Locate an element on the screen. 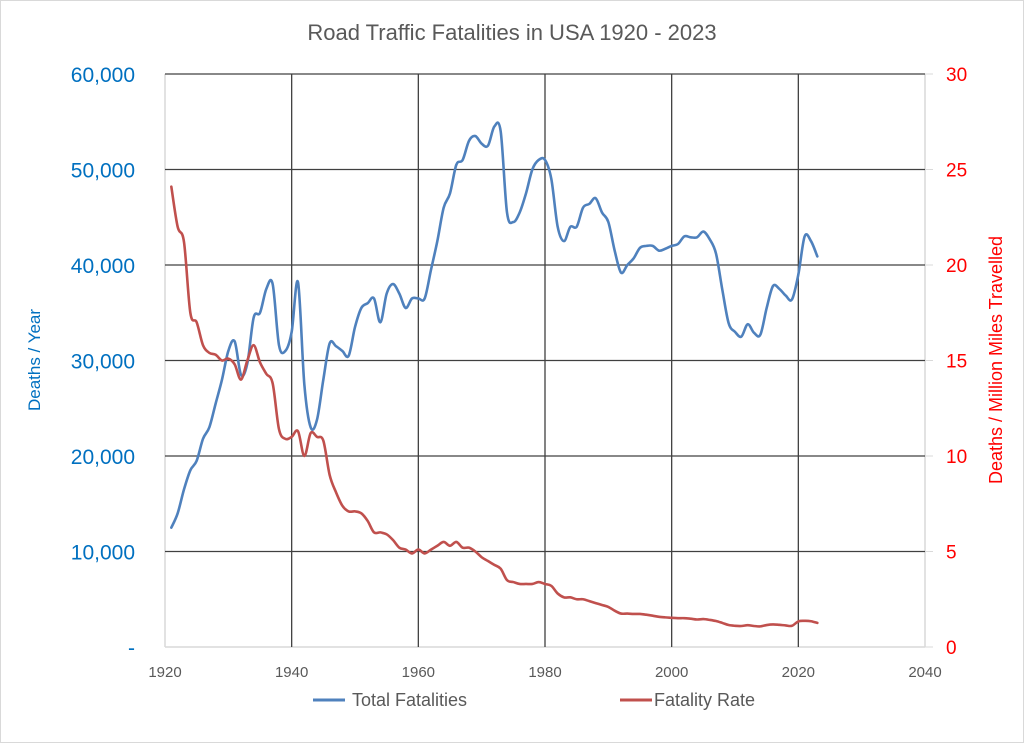  y-tick-label: - is located at coordinates (131, 648).